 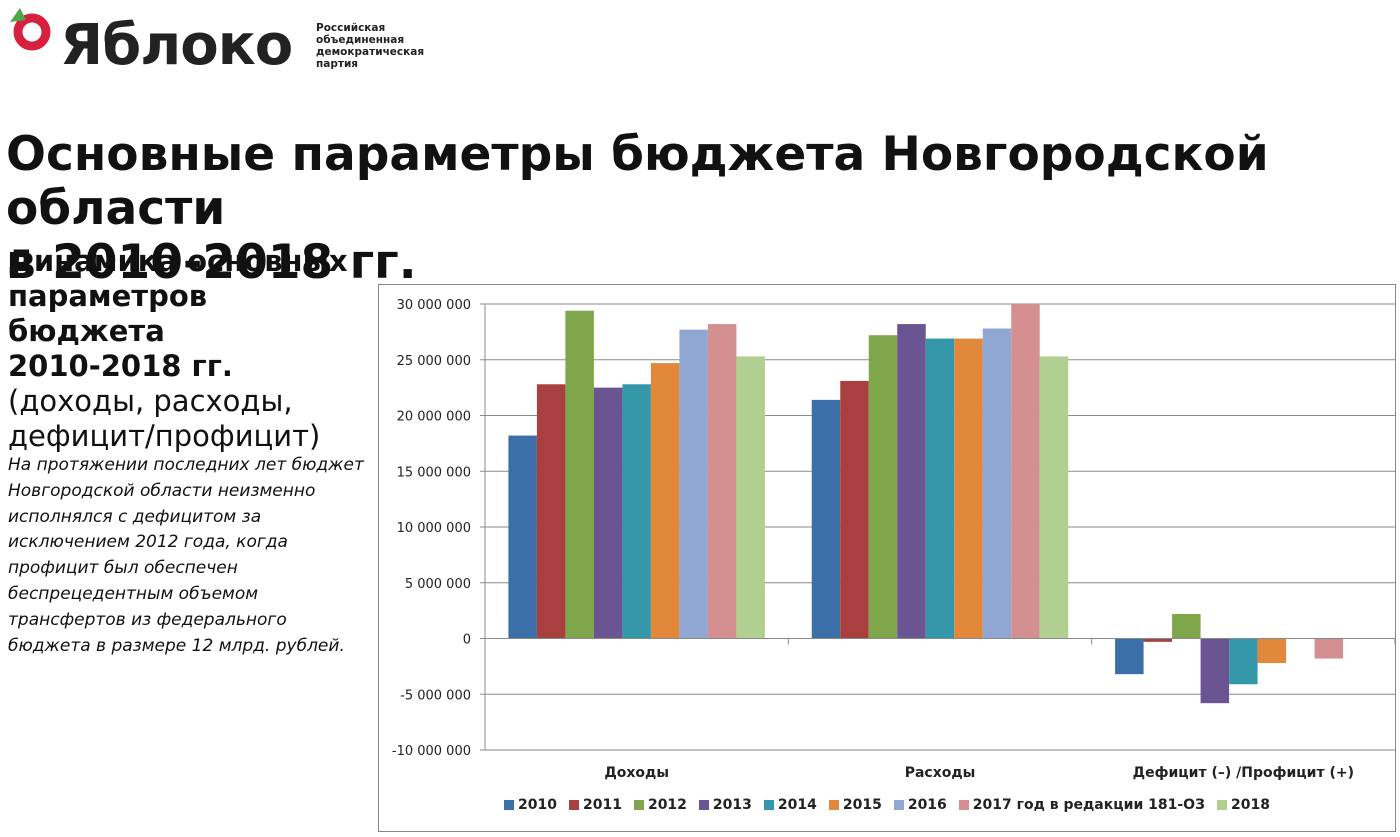 I want to click on legend-label: 2014, so click(x=797, y=805).